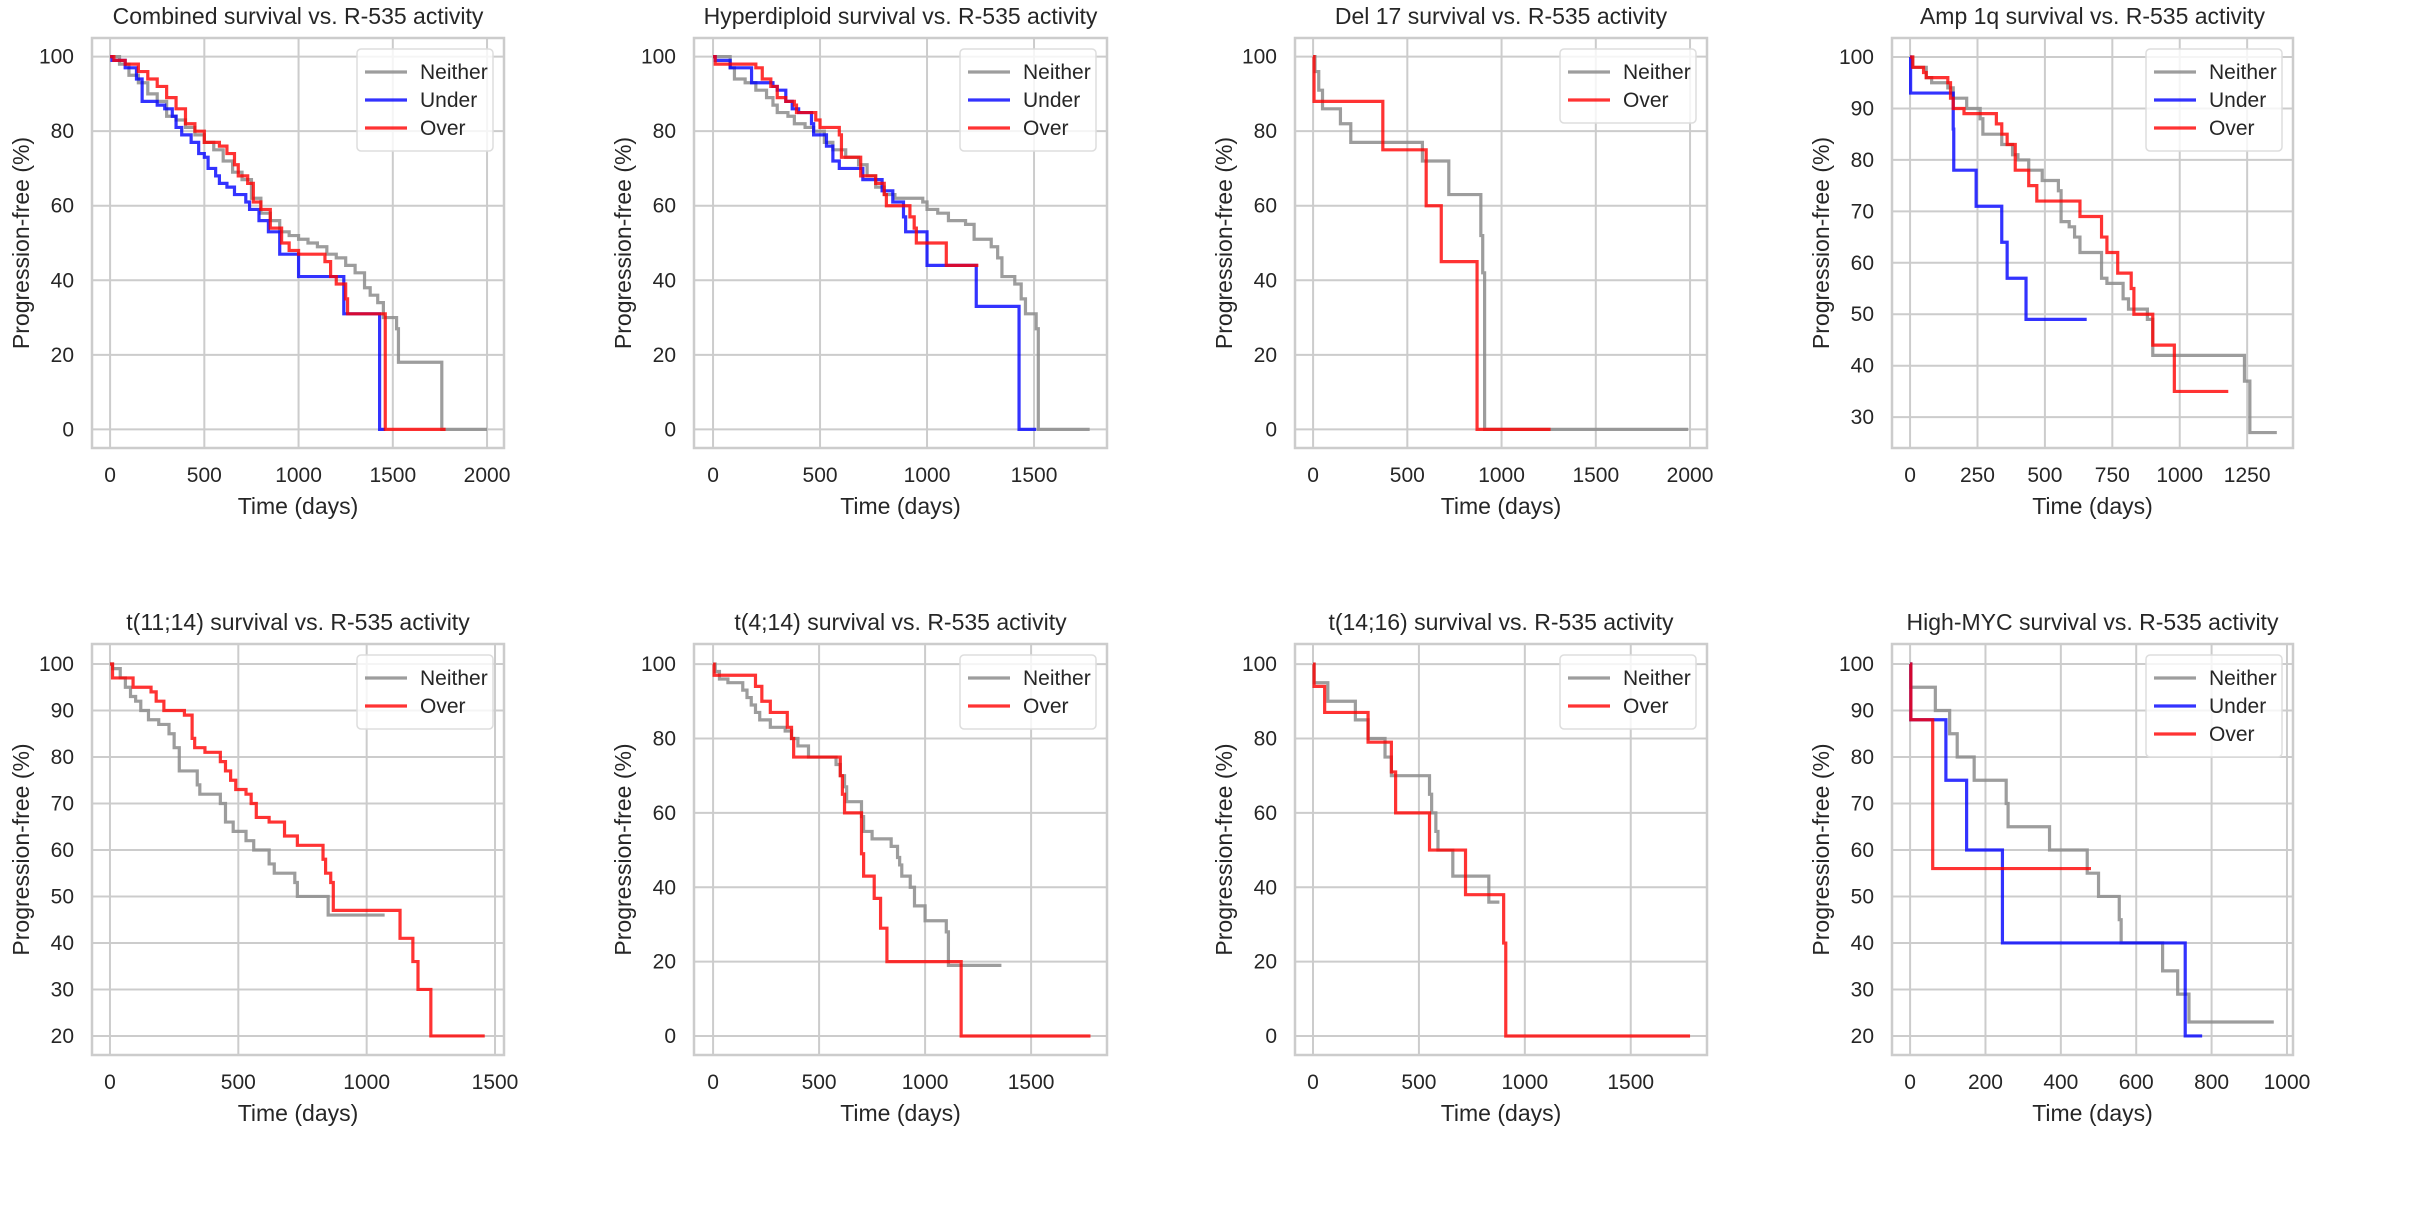  Describe the element at coordinates (1501, 16) in the screenshot. I see `chart-title: Del 17 survival vs. R-535 activity` at that location.